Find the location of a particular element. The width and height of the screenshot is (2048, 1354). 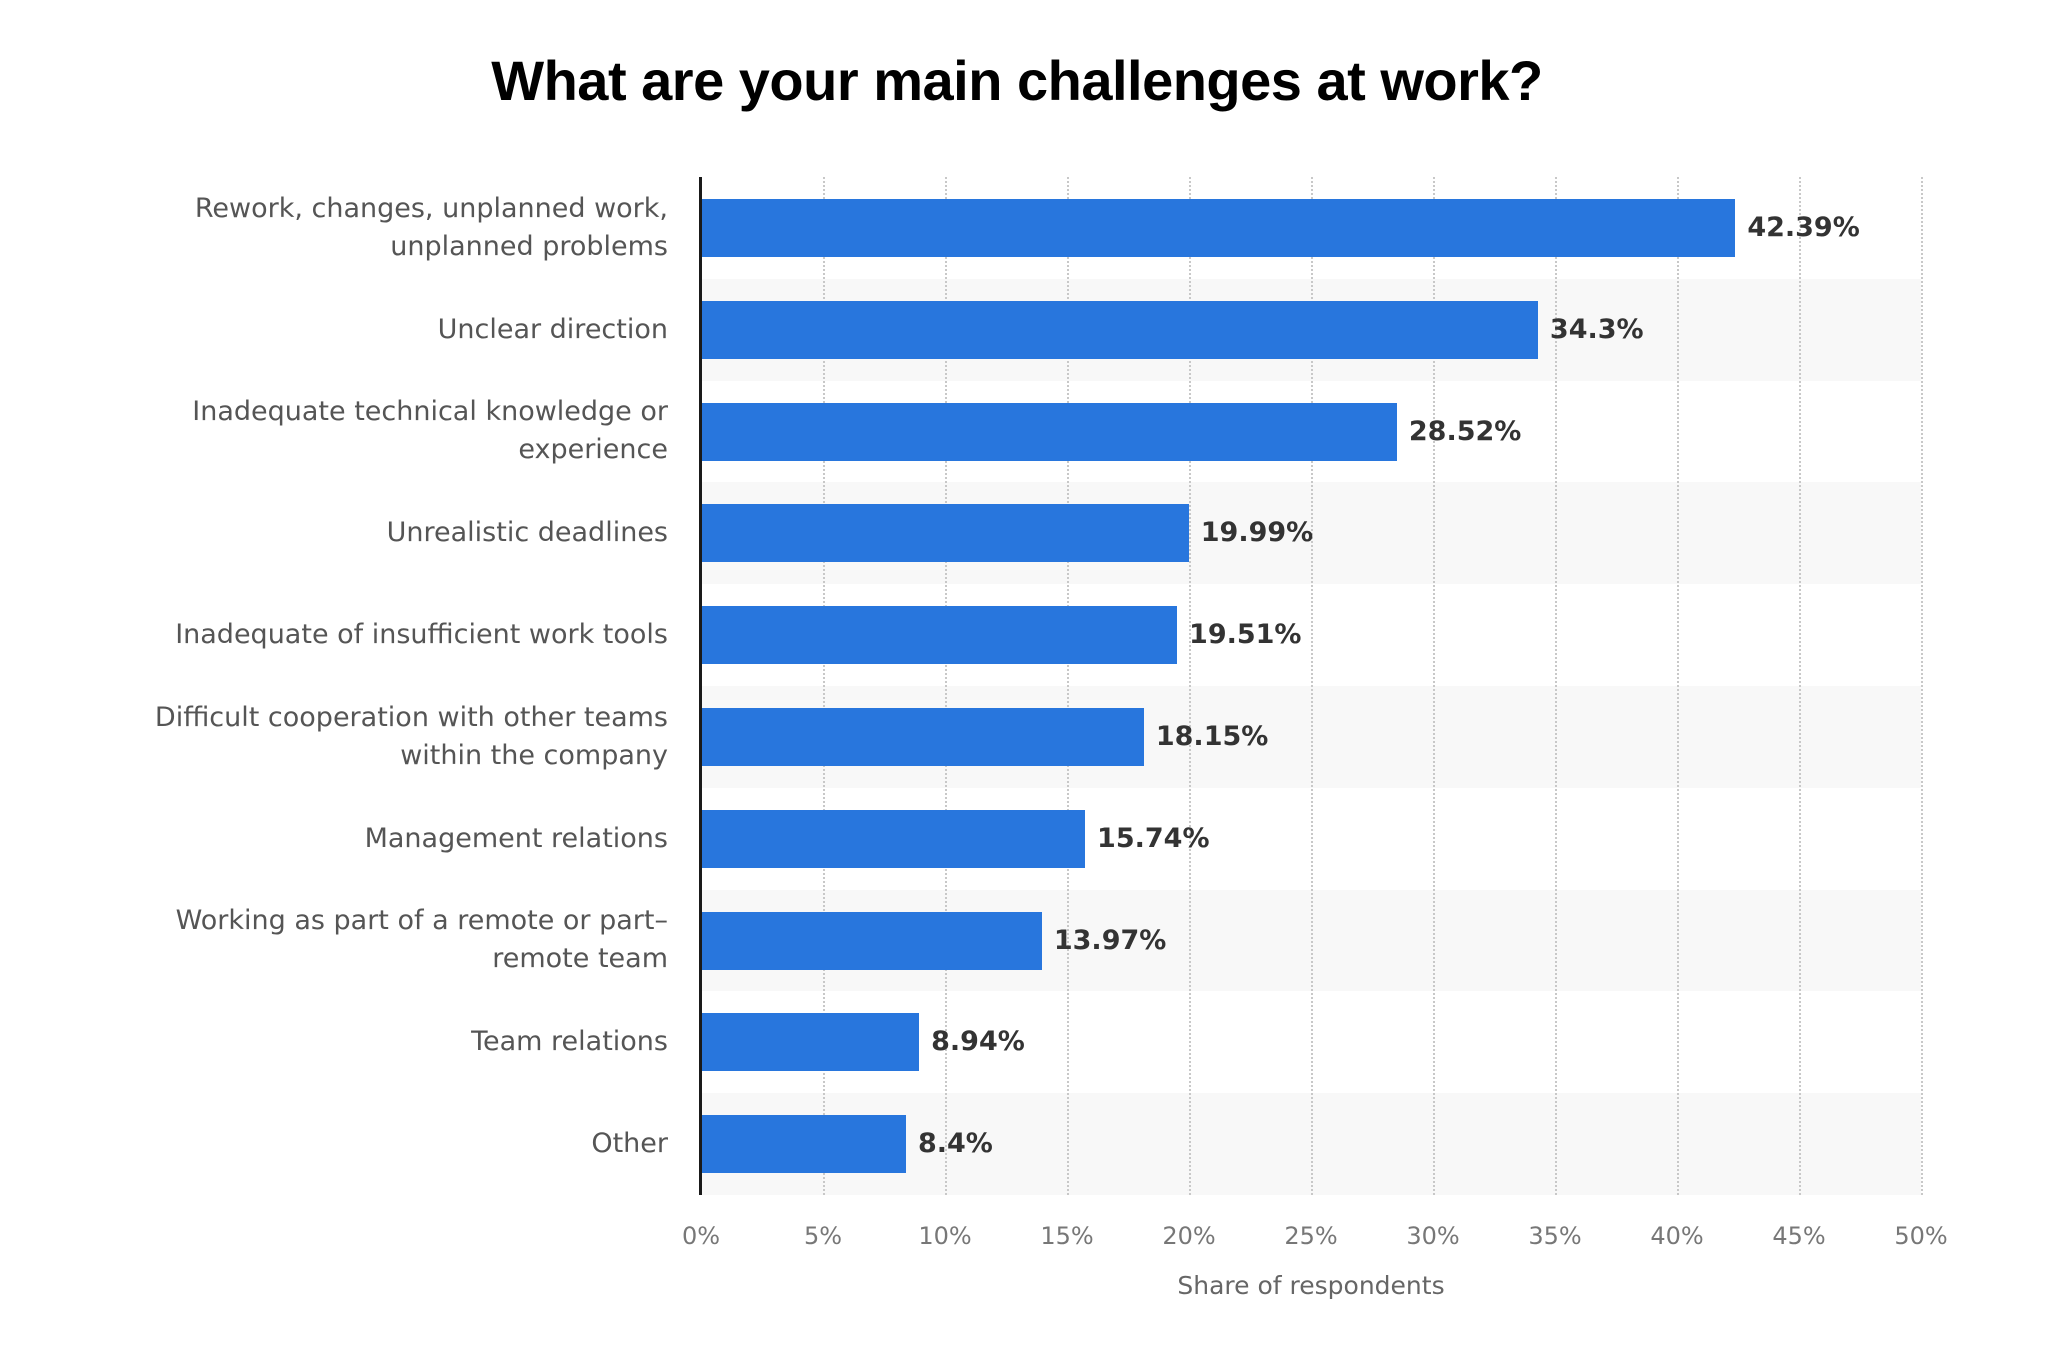

category-label-line: within the company is located at coordinates (534, 755).